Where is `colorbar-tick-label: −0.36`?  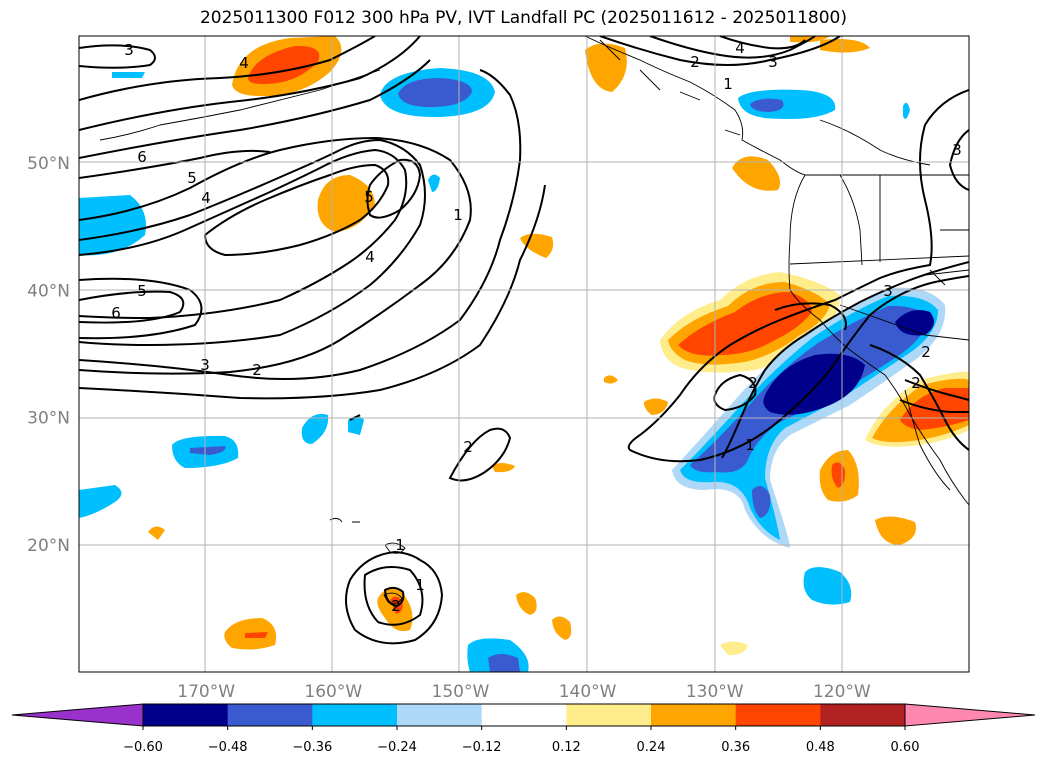
colorbar-tick-label: −0.36 is located at coordinates (312, 747).